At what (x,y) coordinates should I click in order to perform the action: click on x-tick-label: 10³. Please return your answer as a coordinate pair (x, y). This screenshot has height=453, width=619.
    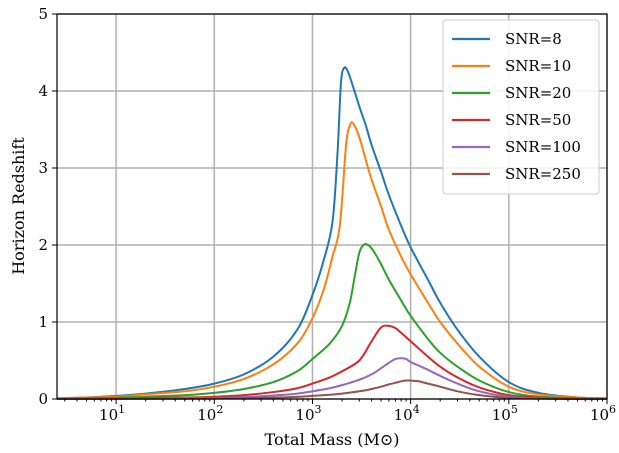
    Looking at the image, I should click on (308, 413).